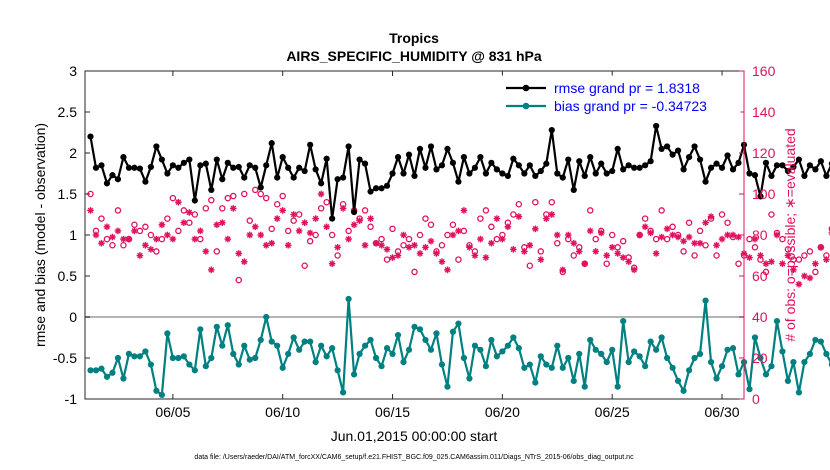 Image resolution: width=830 pixels, height=470 pixels. Describe the element at coordinates (73, 235) in the screenshot. I see `y-tick-label: 1` at that location.